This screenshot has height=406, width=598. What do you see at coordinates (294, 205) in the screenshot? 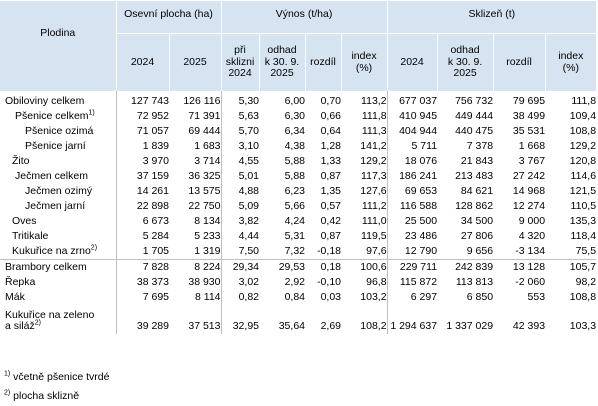
I see `cell-y25: 5,66` at bounding box center [294, 205].